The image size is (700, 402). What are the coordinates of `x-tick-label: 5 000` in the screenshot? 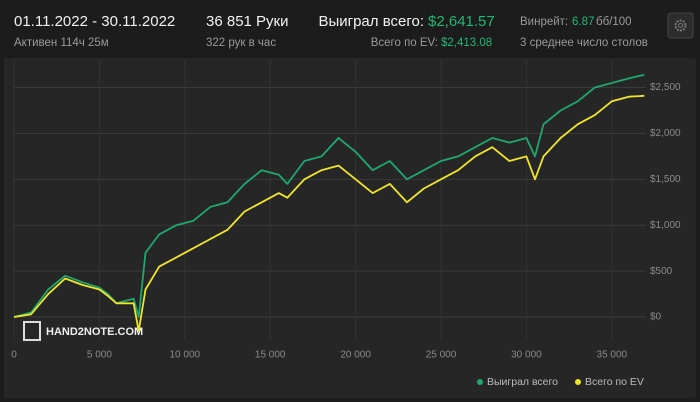 It's located at (99, 355).